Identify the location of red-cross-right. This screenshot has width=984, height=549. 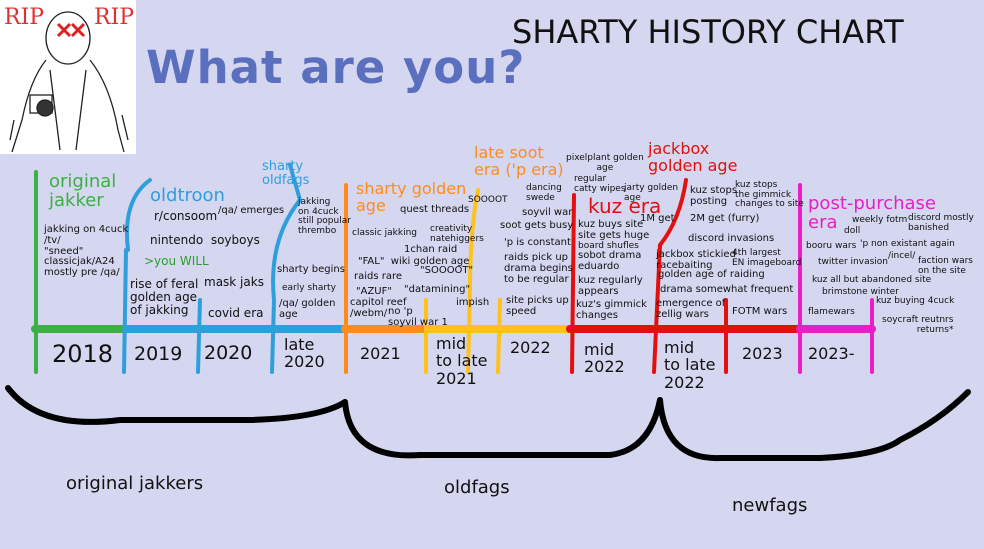
(78, 30).